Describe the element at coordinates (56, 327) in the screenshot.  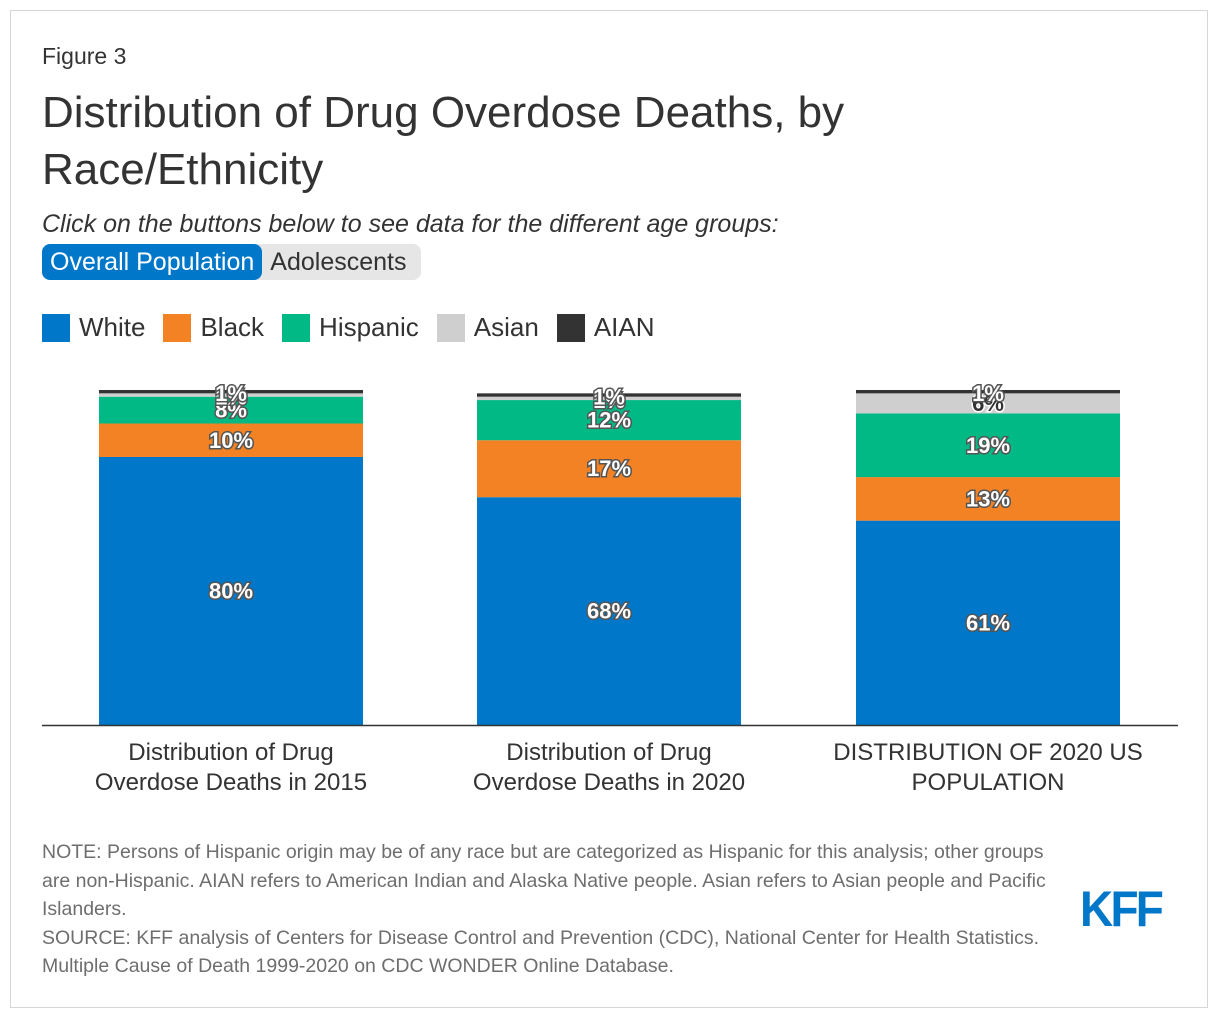
I see `legend-swatch-white` at that location.